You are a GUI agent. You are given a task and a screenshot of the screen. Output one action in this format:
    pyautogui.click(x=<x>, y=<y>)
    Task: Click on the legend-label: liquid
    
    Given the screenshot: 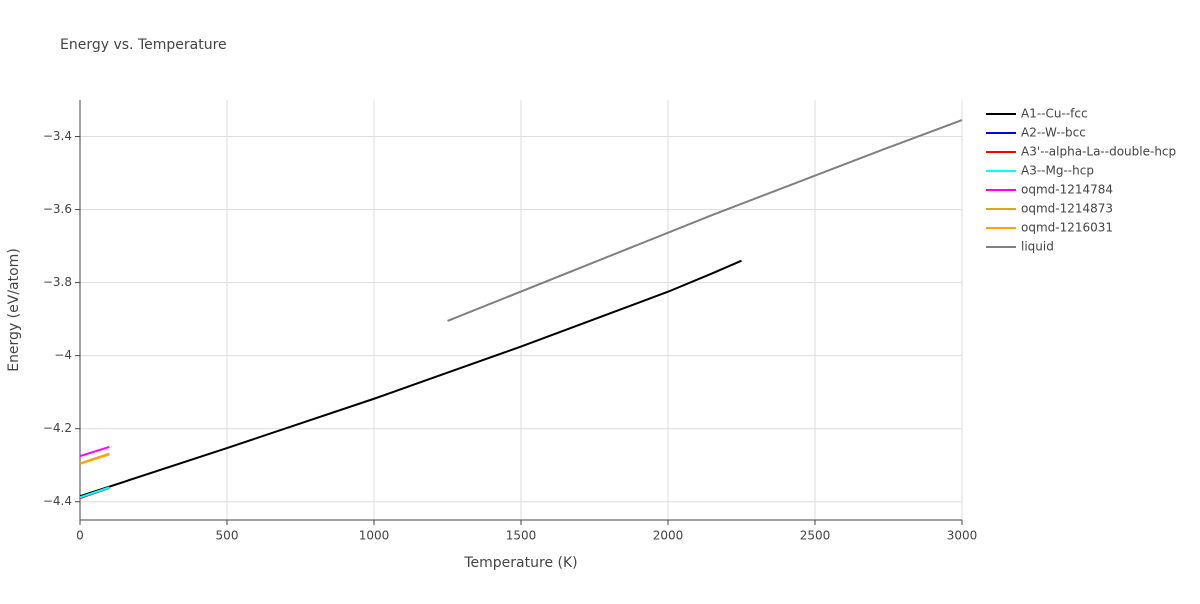 What is the action you would take?
    pyautogui.click(x=1037, y=247)
    